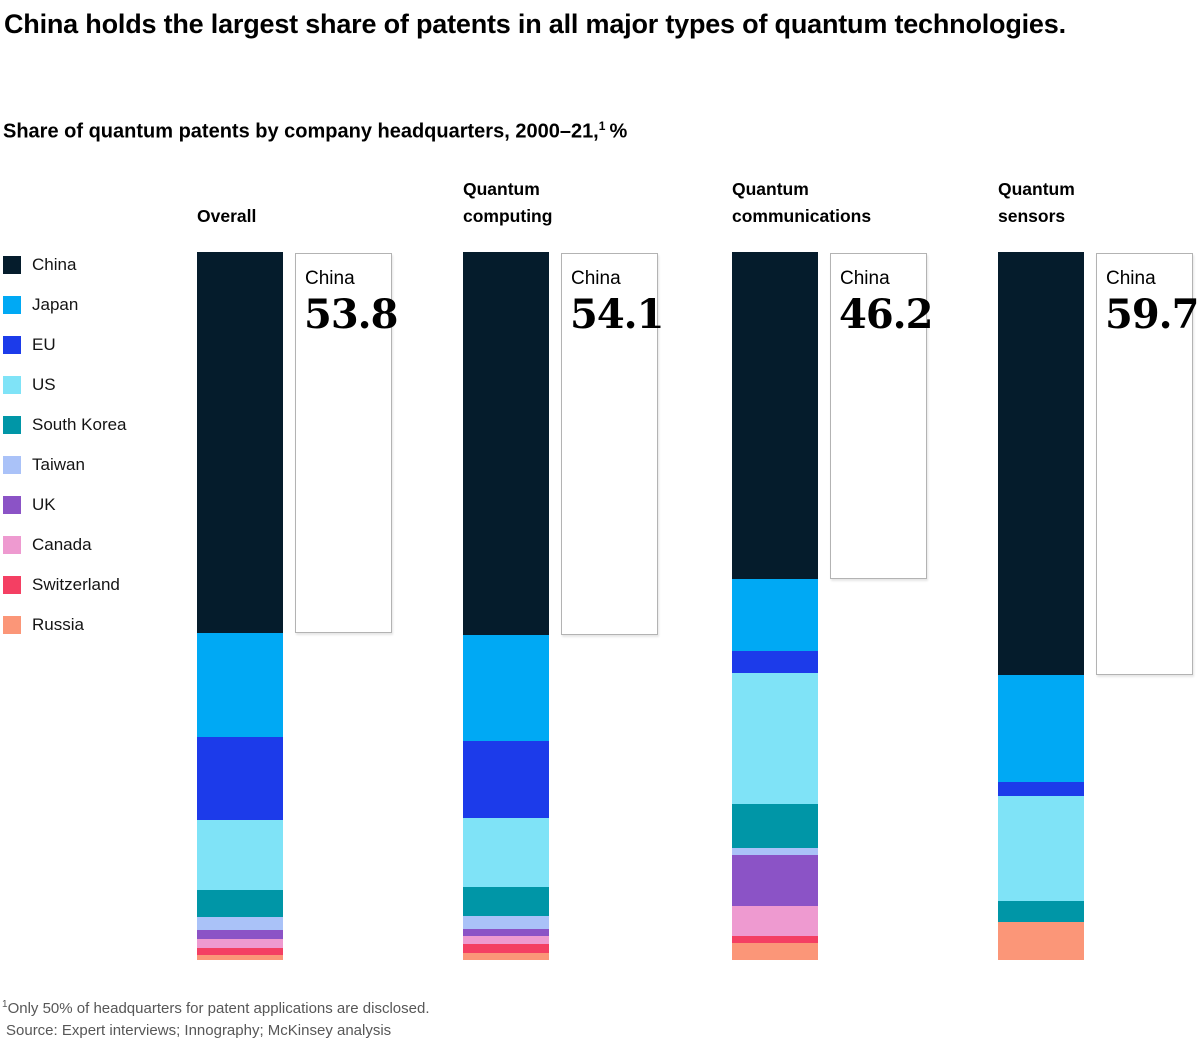 The image size is (1200, 1045). Describe the element at coordinates (240, 951) in the screenshot. I see `bar-segment-overall-switzerland` at that location.